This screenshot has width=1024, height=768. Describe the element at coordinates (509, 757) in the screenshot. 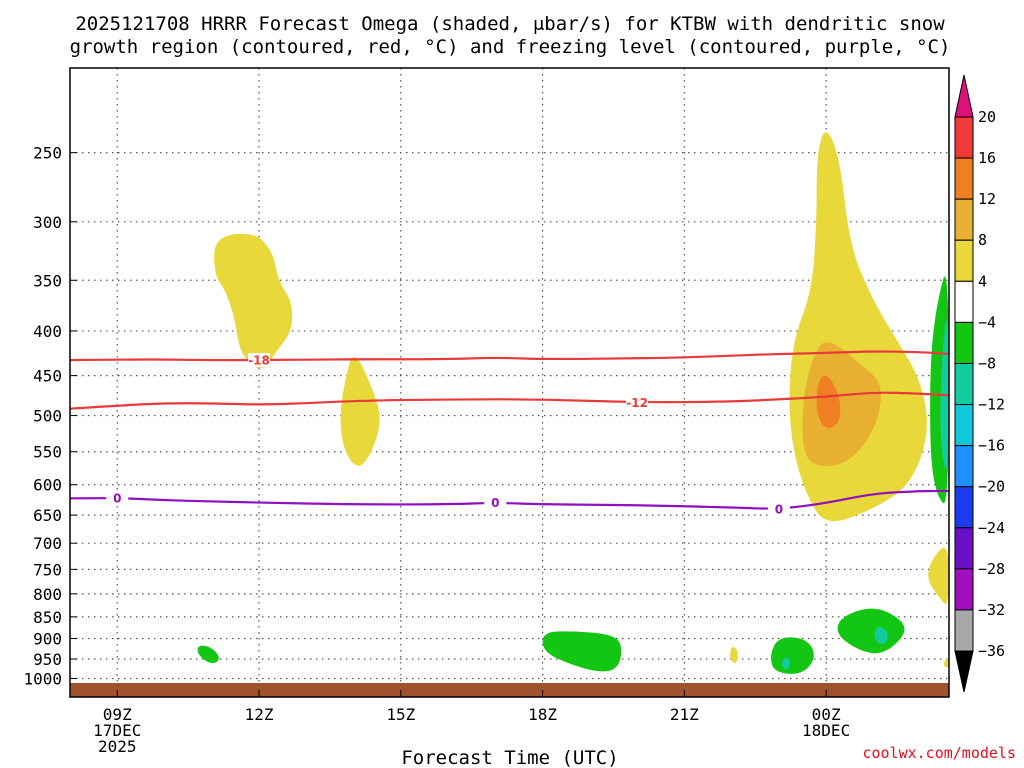

I see `x-axis-label: Forecast Time (UTC)` at that location.